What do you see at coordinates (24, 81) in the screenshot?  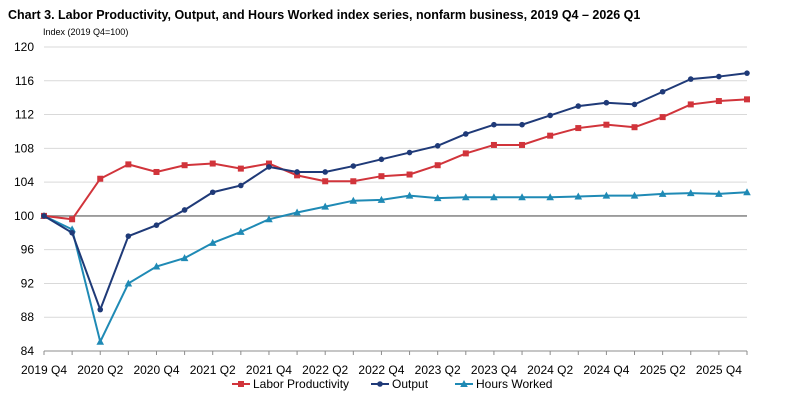 I see `y-tick-label: 116` at bounding box center [24, 81].